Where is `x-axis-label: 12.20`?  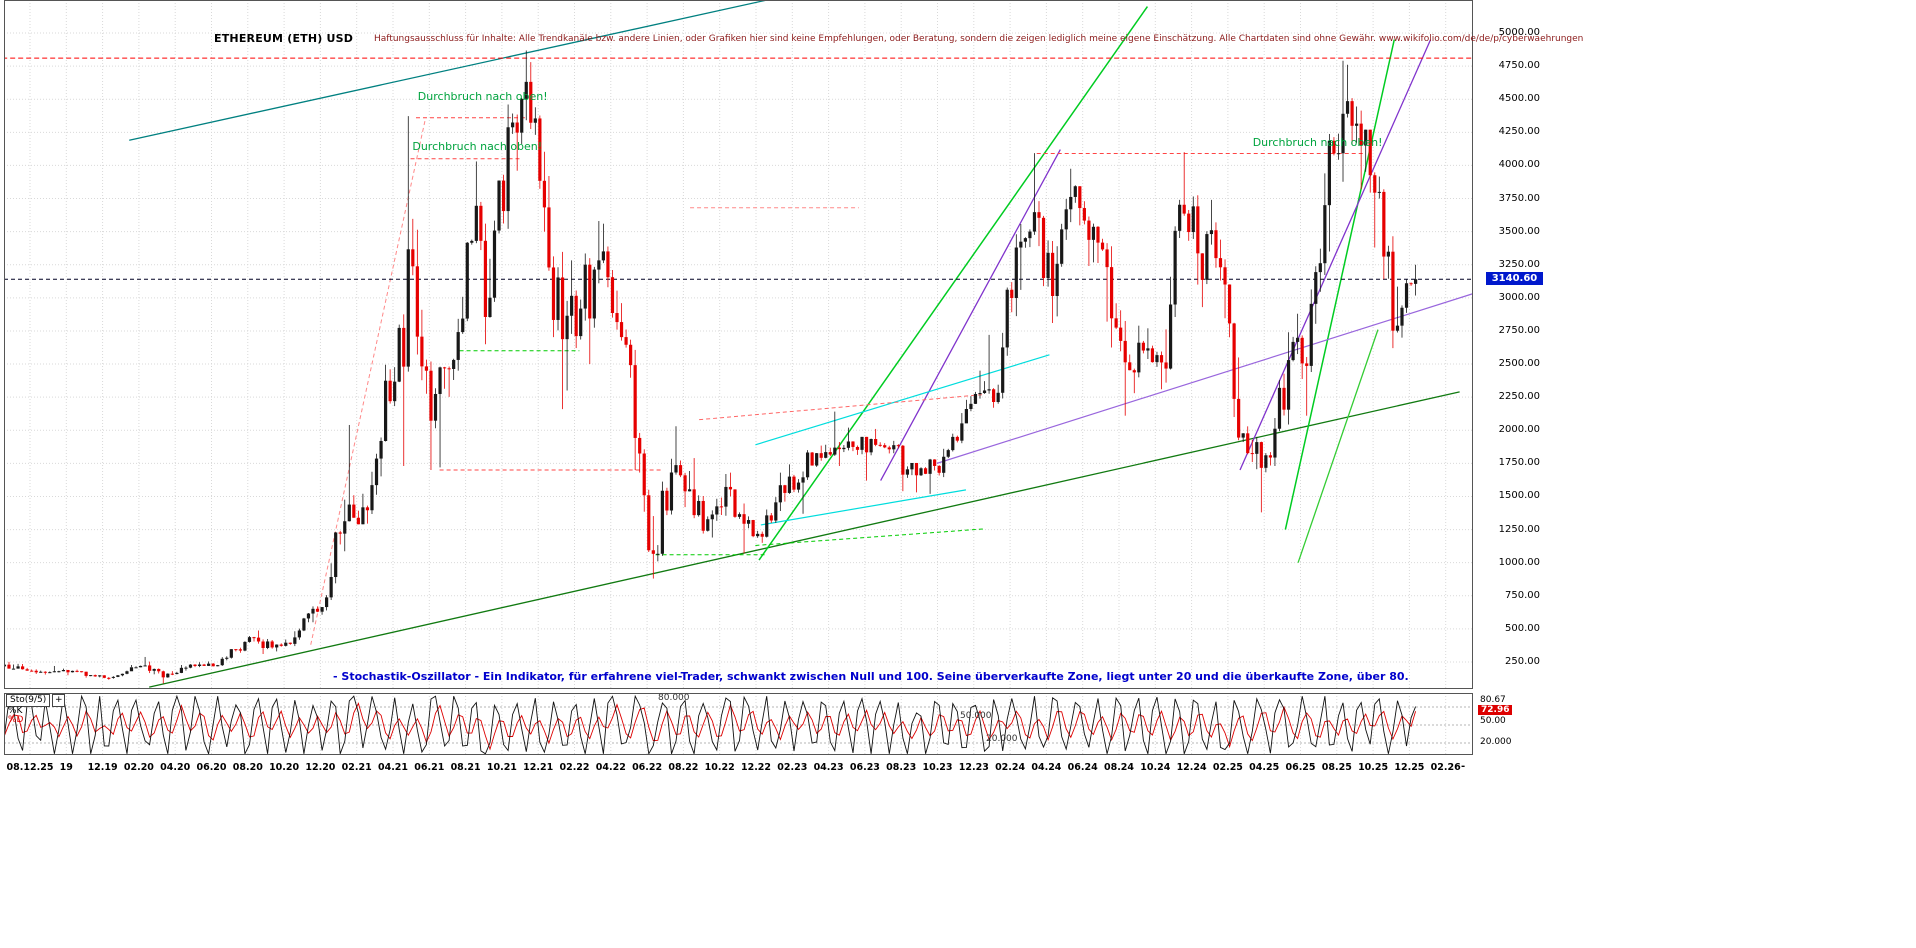
x-axis-label: 12.20 is located at coordinates (320, 767).